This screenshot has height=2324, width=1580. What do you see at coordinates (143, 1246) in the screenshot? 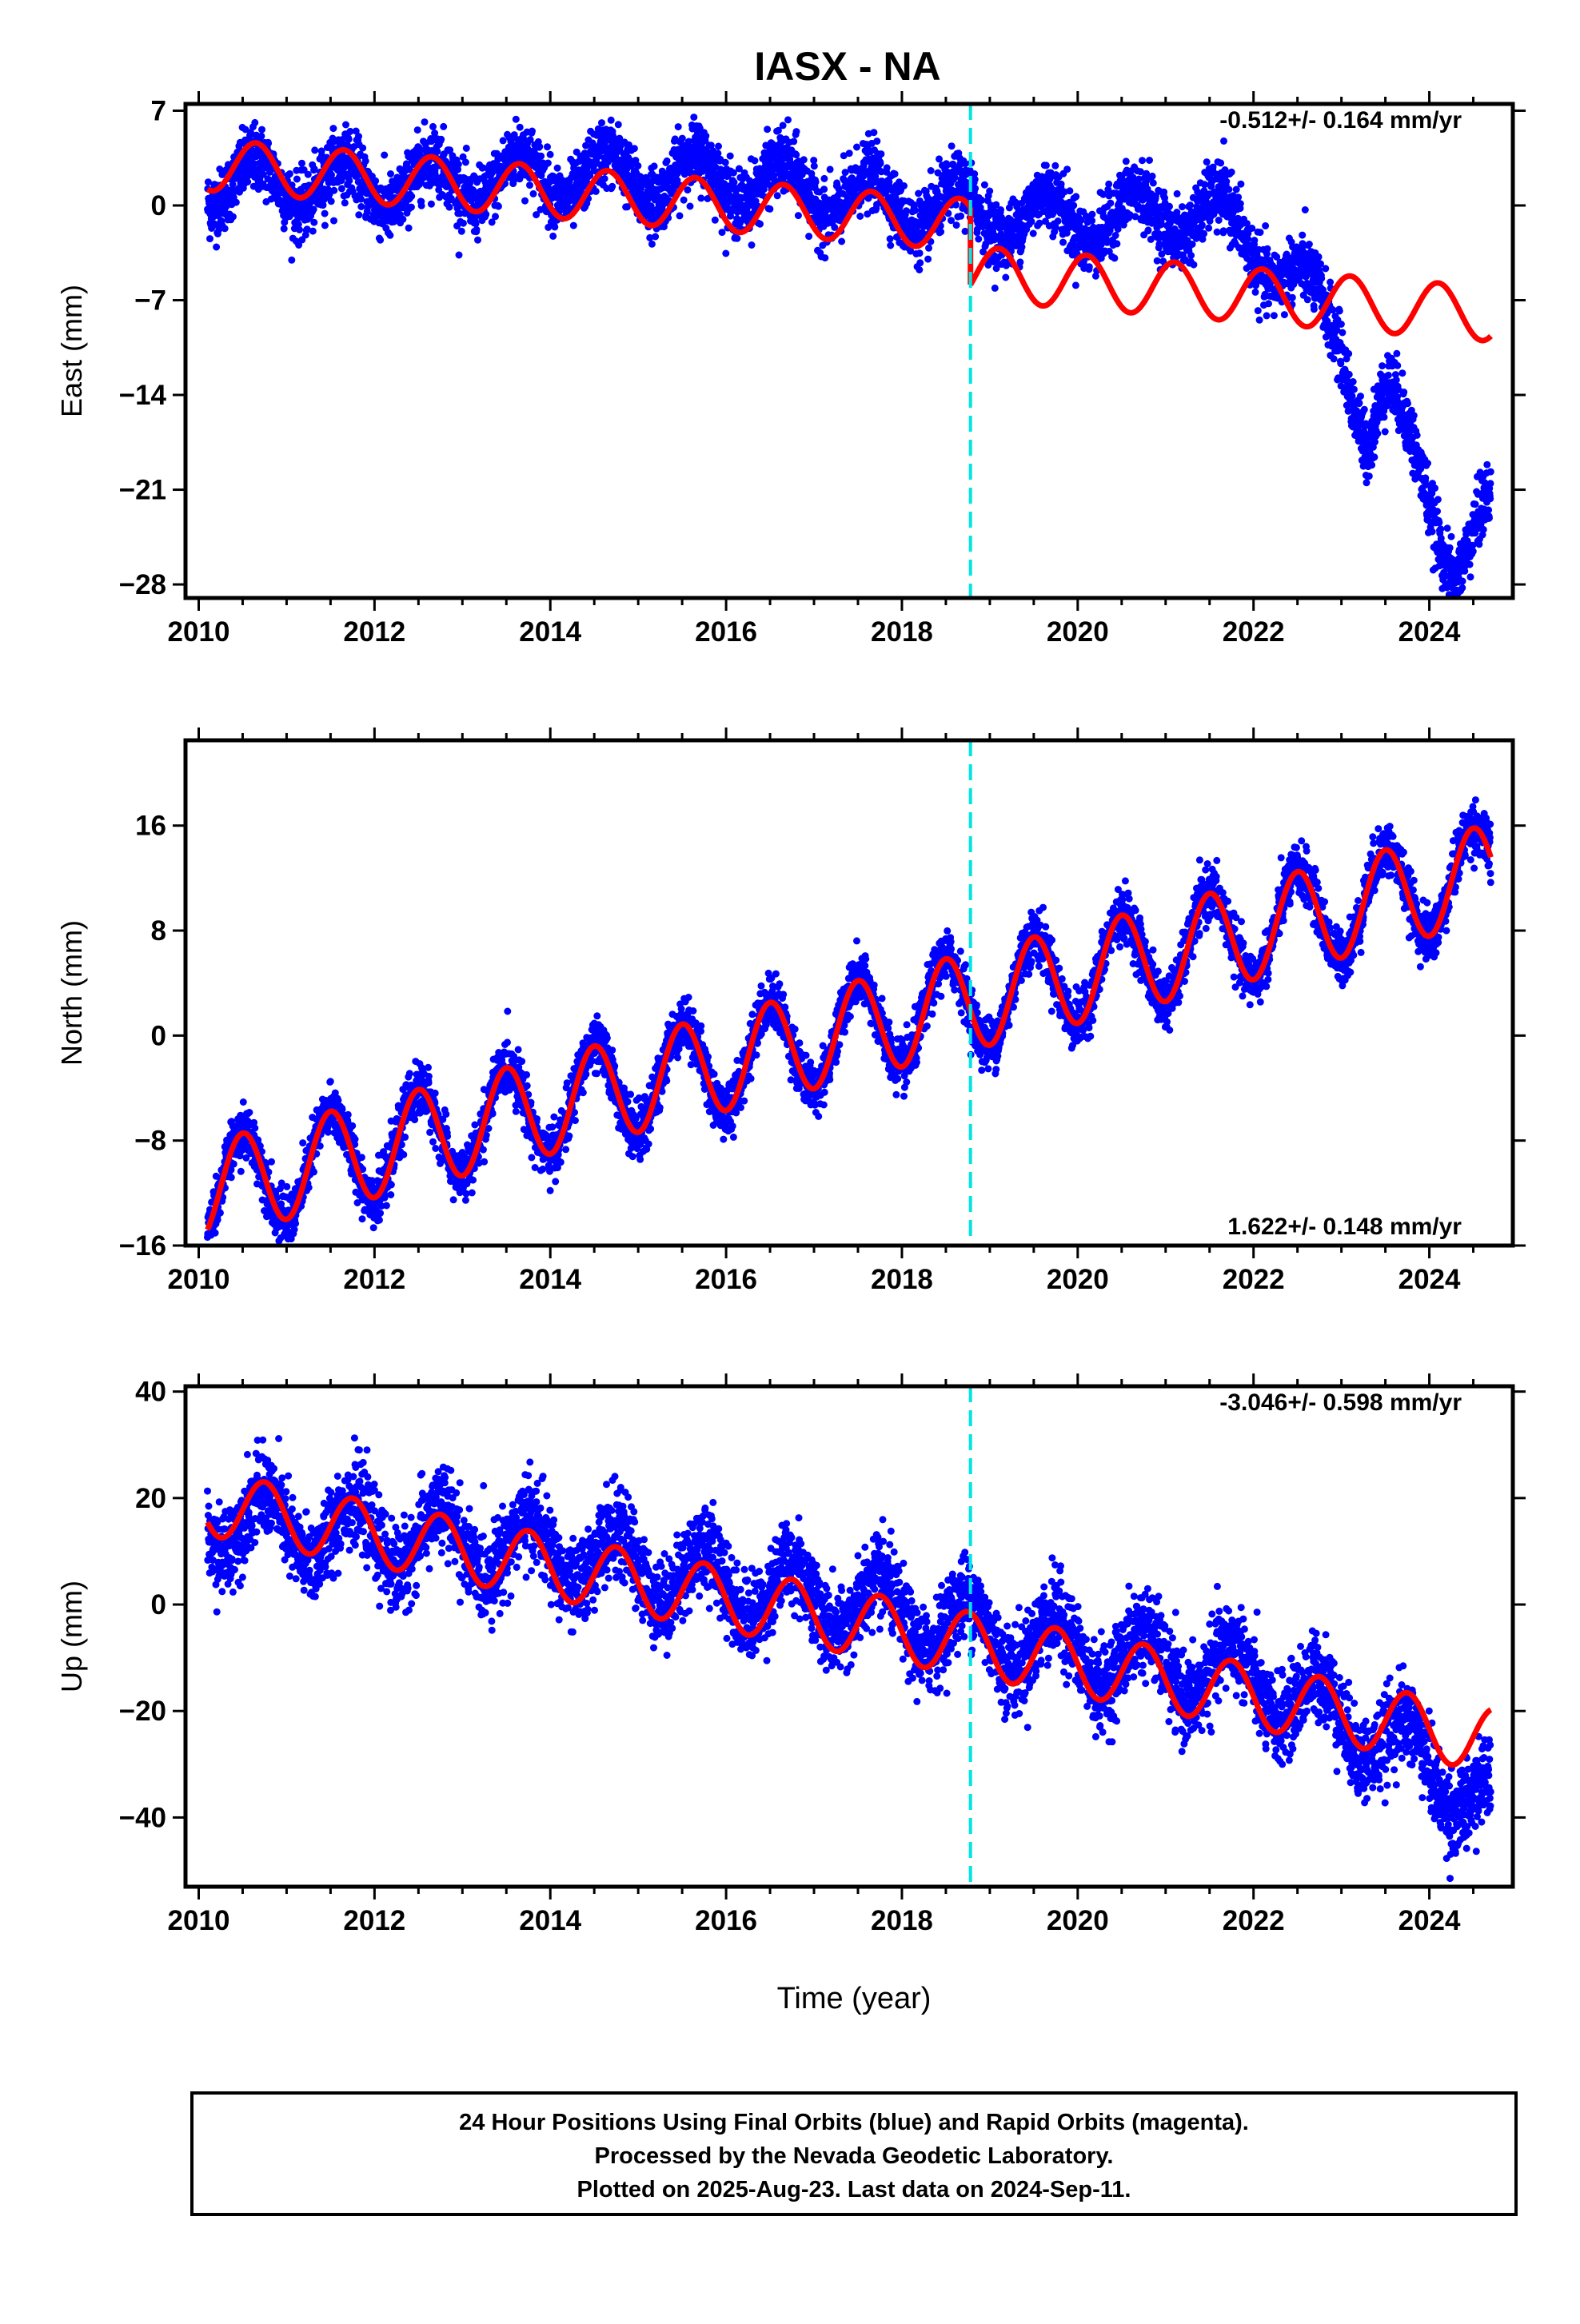
I see `y-tick-label: −16` at bounding box center [143, 1246].